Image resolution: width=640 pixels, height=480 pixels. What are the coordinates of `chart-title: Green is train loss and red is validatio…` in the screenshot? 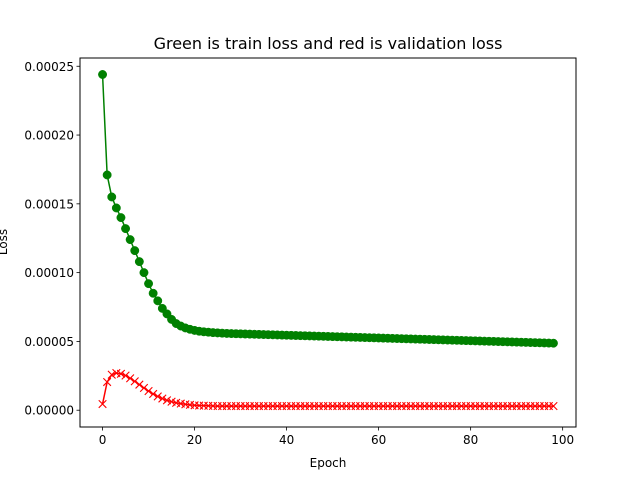 It's located at (328, 43).